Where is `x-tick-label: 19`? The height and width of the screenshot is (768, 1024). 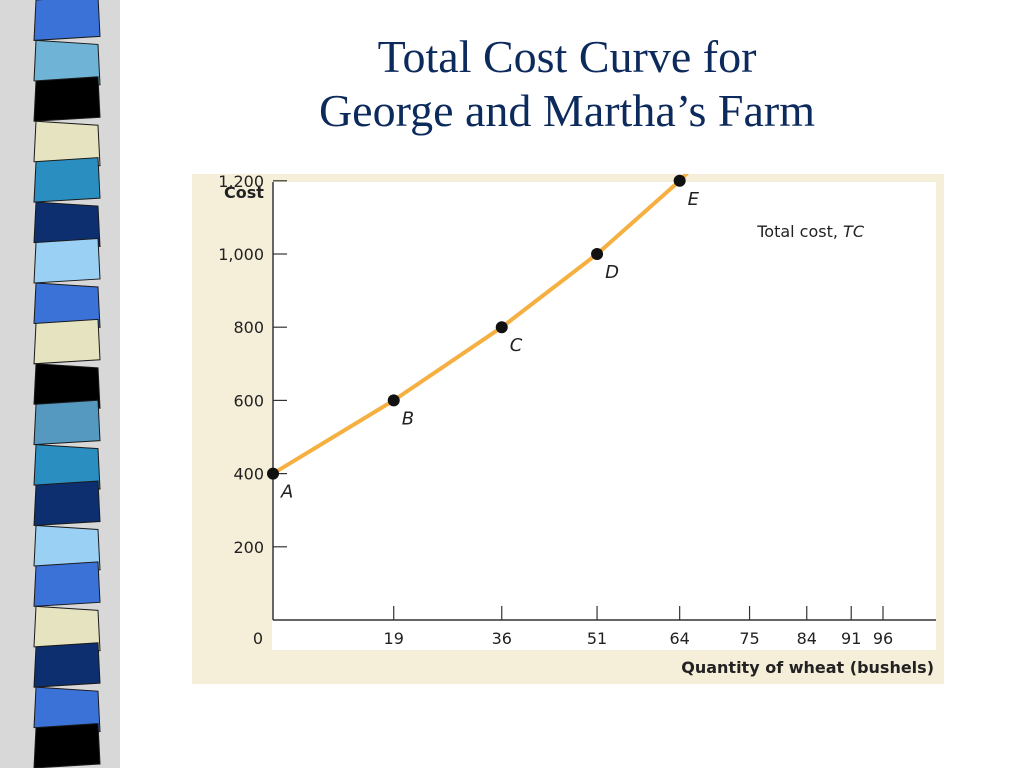
x-tick-label: 19 is located at coordinates (394, 638).